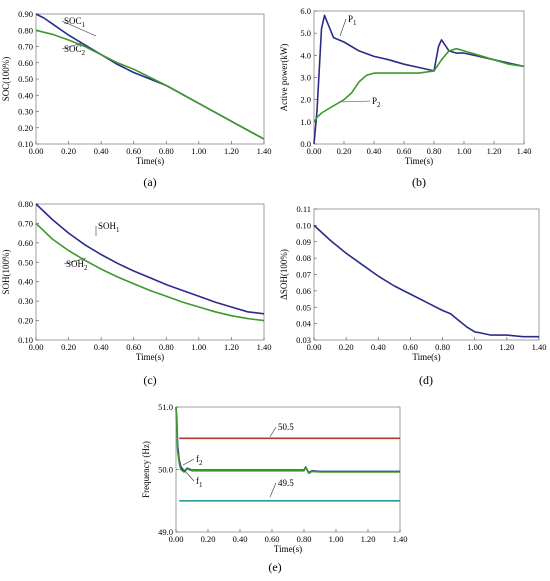 The height and width of the screenshot is (581, 550). I want to click on series-line-soh2, so click(150, 272).